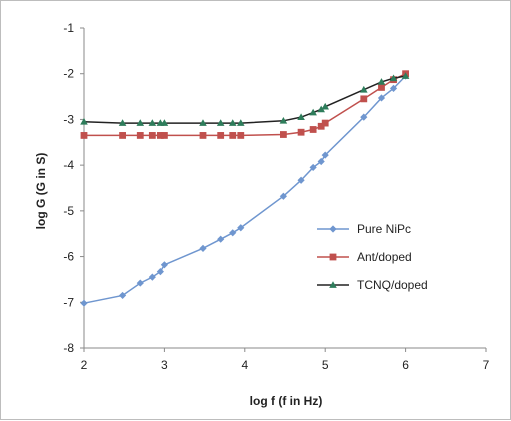  What do you see at coordinates (68, 119) in the screenshot?
I see `y-tick-label: -3` at bounding box center [68, 119].